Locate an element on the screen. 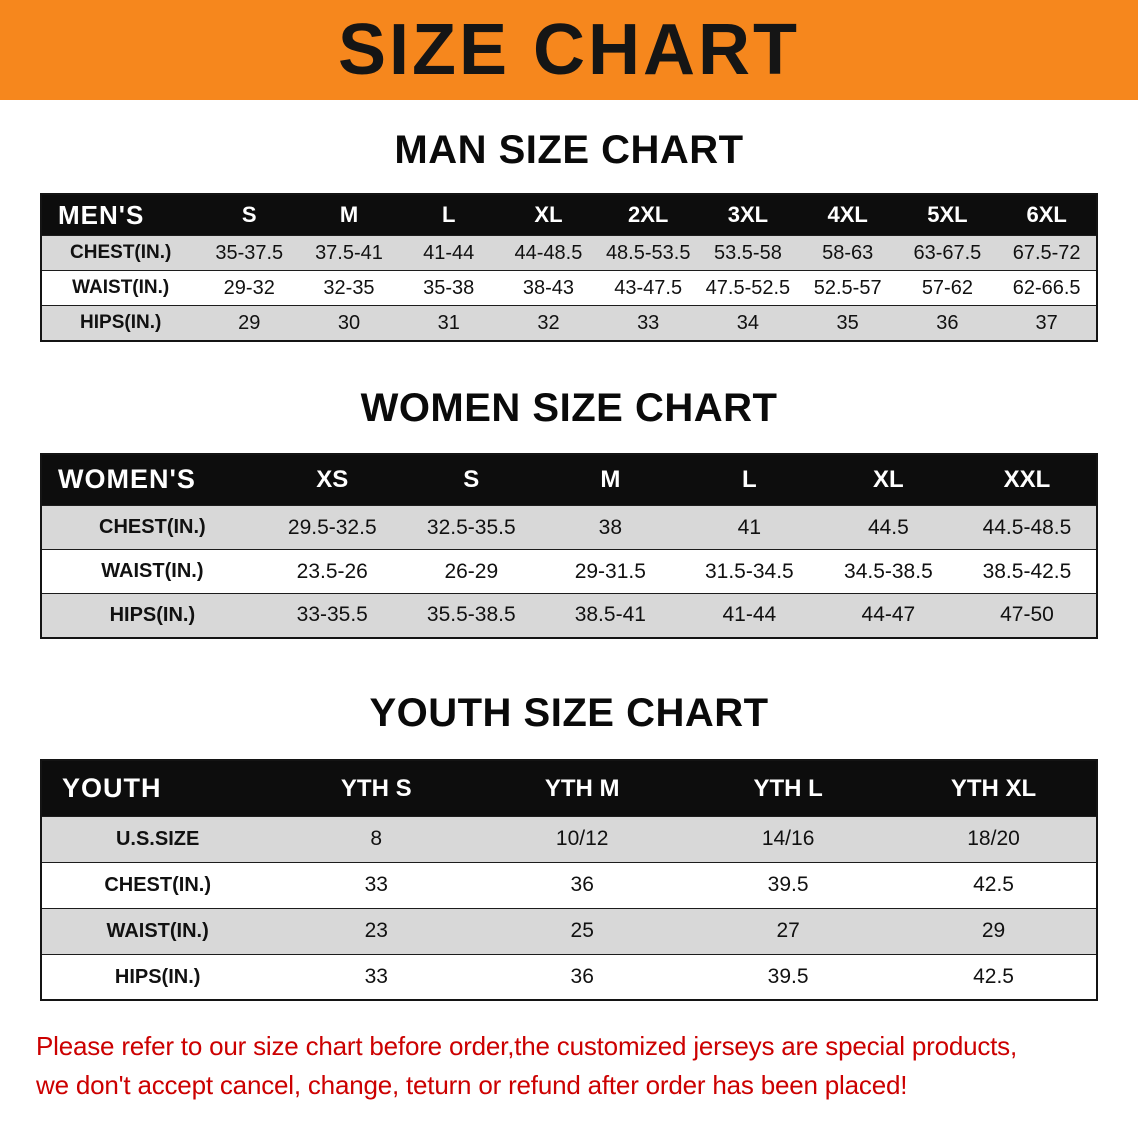 The height and width of the screenshot is (1132, 1138). youth-table-title: YOUTH is located at coordinates (157, 788).